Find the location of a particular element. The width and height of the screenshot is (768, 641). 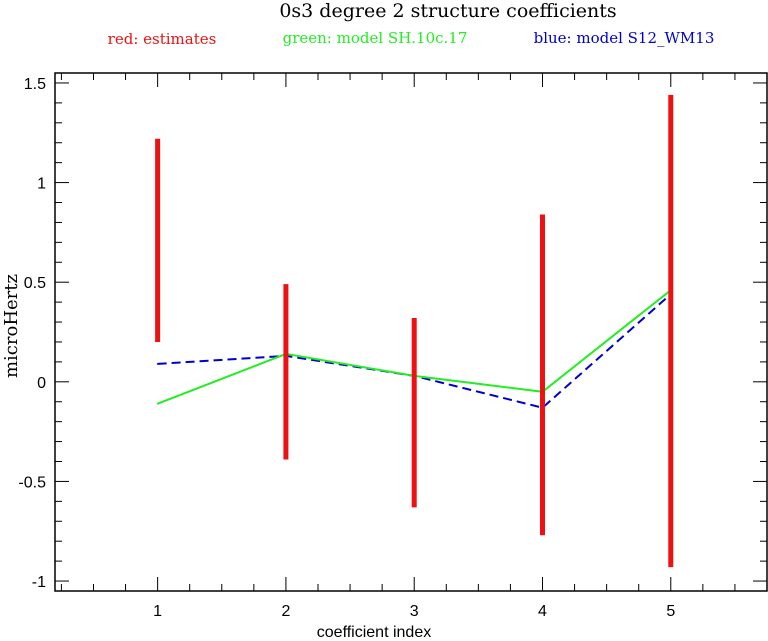

x-tick-label: 4 is located at coordinates (542, 611).